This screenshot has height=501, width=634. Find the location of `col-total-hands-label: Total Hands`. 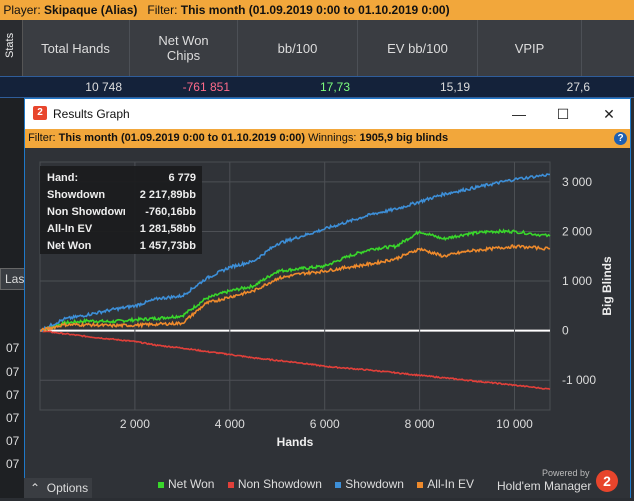

col-total-hands-label: Total Hands is located at coordinates (75, 48).